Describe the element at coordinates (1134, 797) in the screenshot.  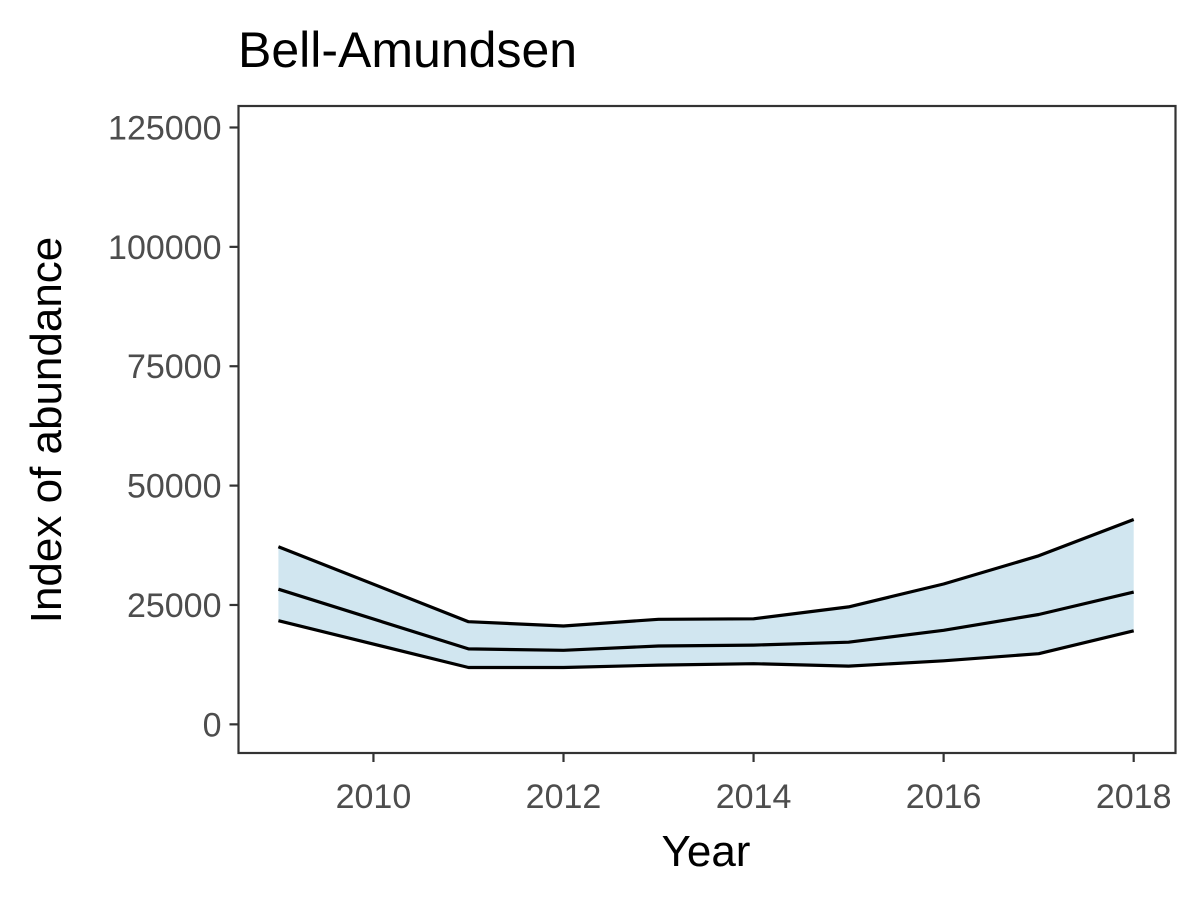
I see `x-tick-label: 2018` at that location.